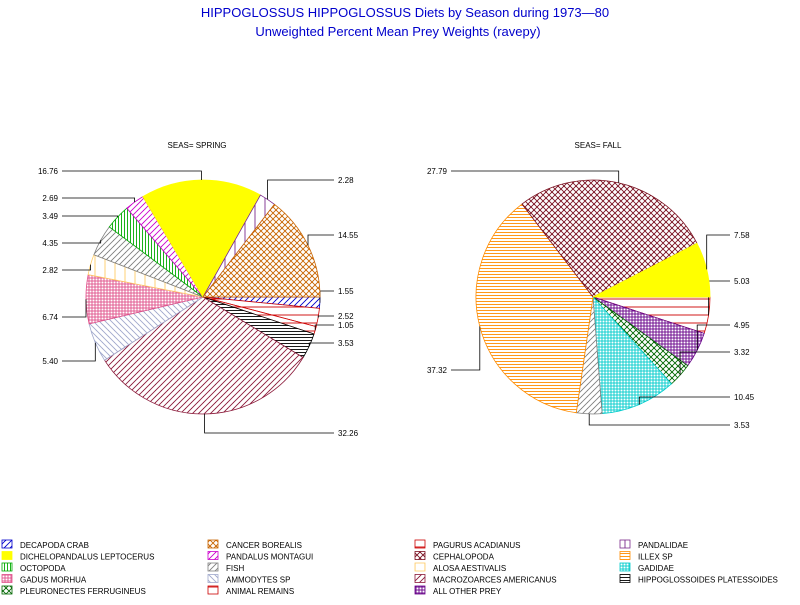 Image resolution: width=800 pixels, height=605 pixels. Describe the element at coordinates (464, 557) in the screenshot. I see `legend-label-cephalopoda: CEPHALOPODA` at that location.